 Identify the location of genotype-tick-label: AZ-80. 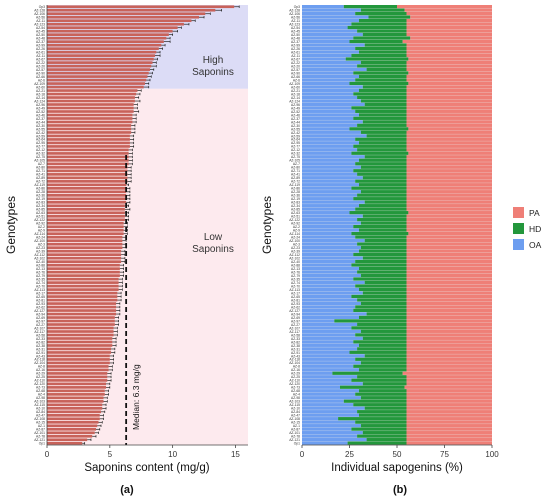
(295, 168).